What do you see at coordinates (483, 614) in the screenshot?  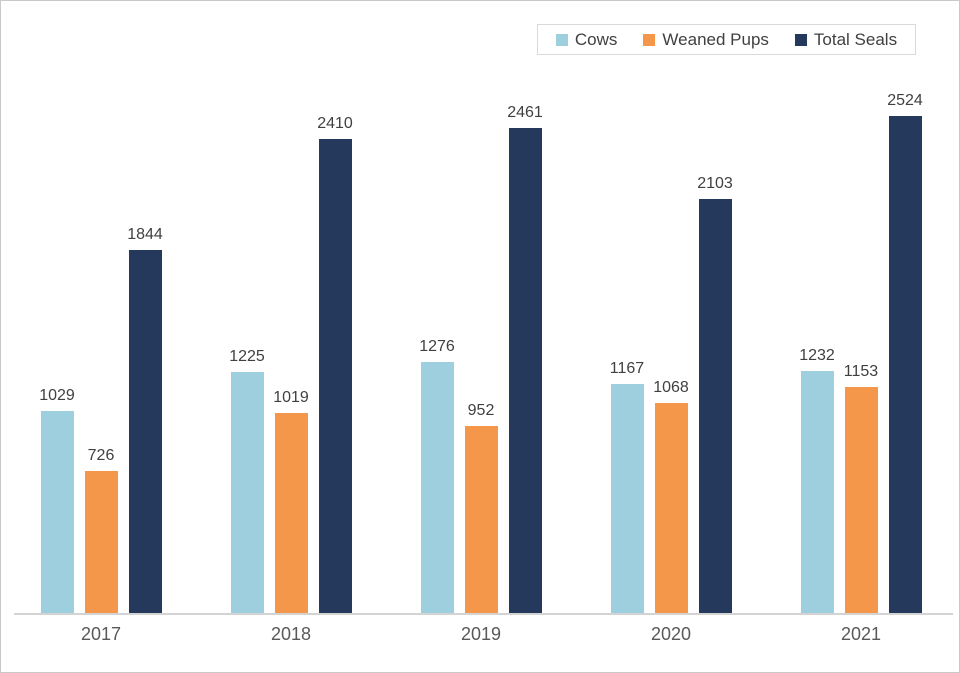 I see `x-axis-line` at bounding box center [483, 614].